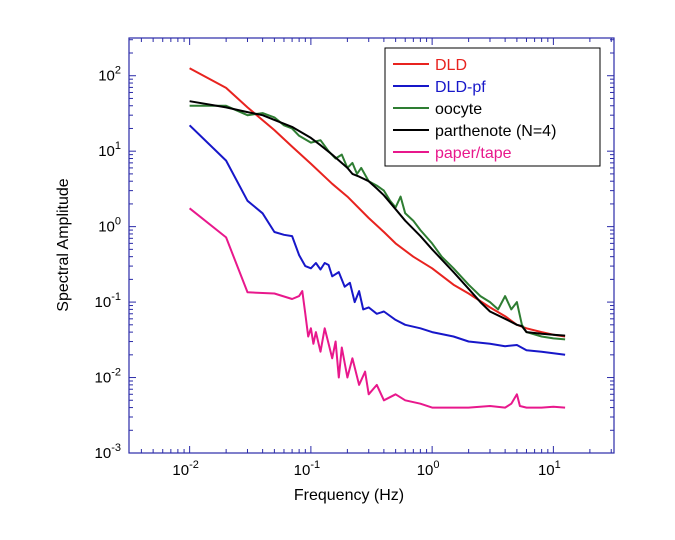  Describe the element at coordinates (451, 65) in the screenshot. I see `legend-label: DLD` at that location.